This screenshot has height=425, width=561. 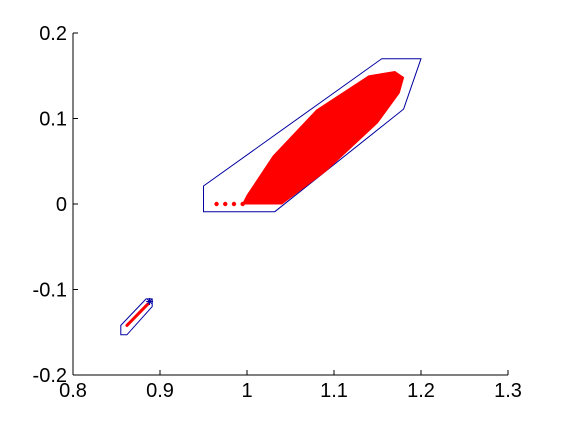 I want to click on y-tick-label: 0, so click(x=61, y=205).